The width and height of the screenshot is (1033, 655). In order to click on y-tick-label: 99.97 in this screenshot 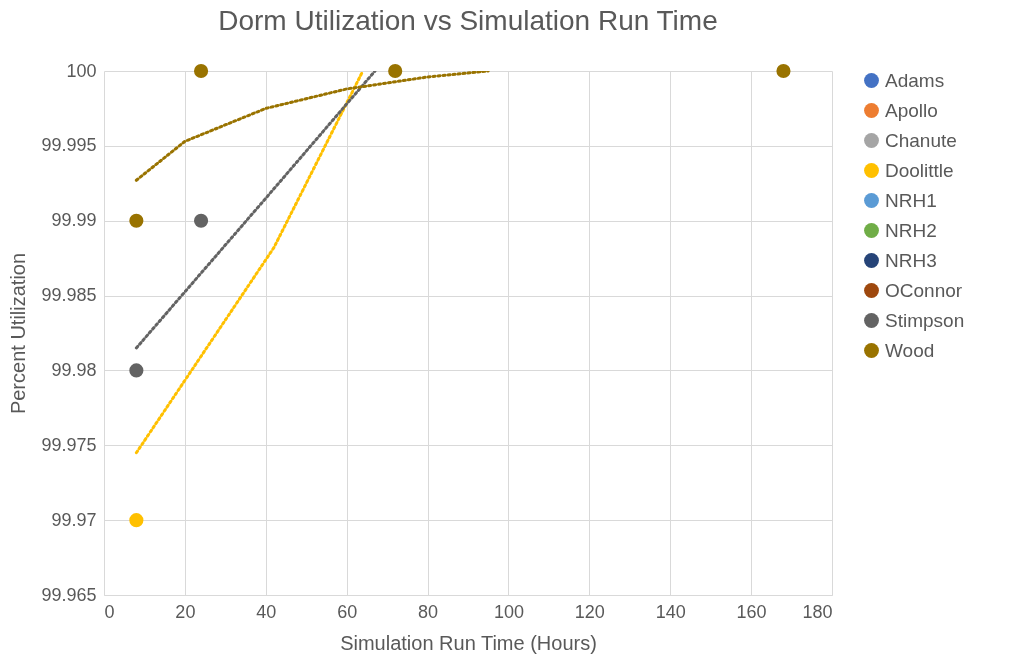, I will do `click(74, 519)`.